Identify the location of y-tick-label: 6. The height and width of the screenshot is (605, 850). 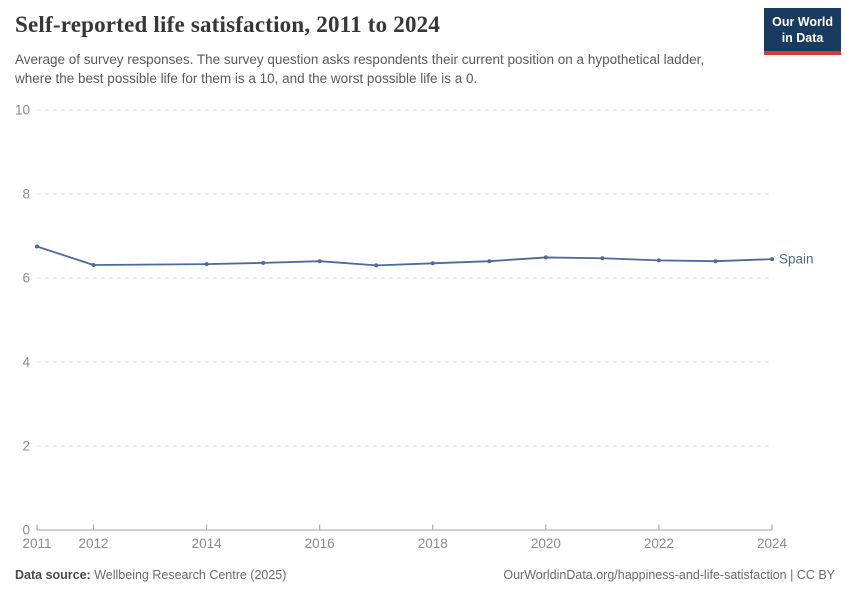
(26, 278).